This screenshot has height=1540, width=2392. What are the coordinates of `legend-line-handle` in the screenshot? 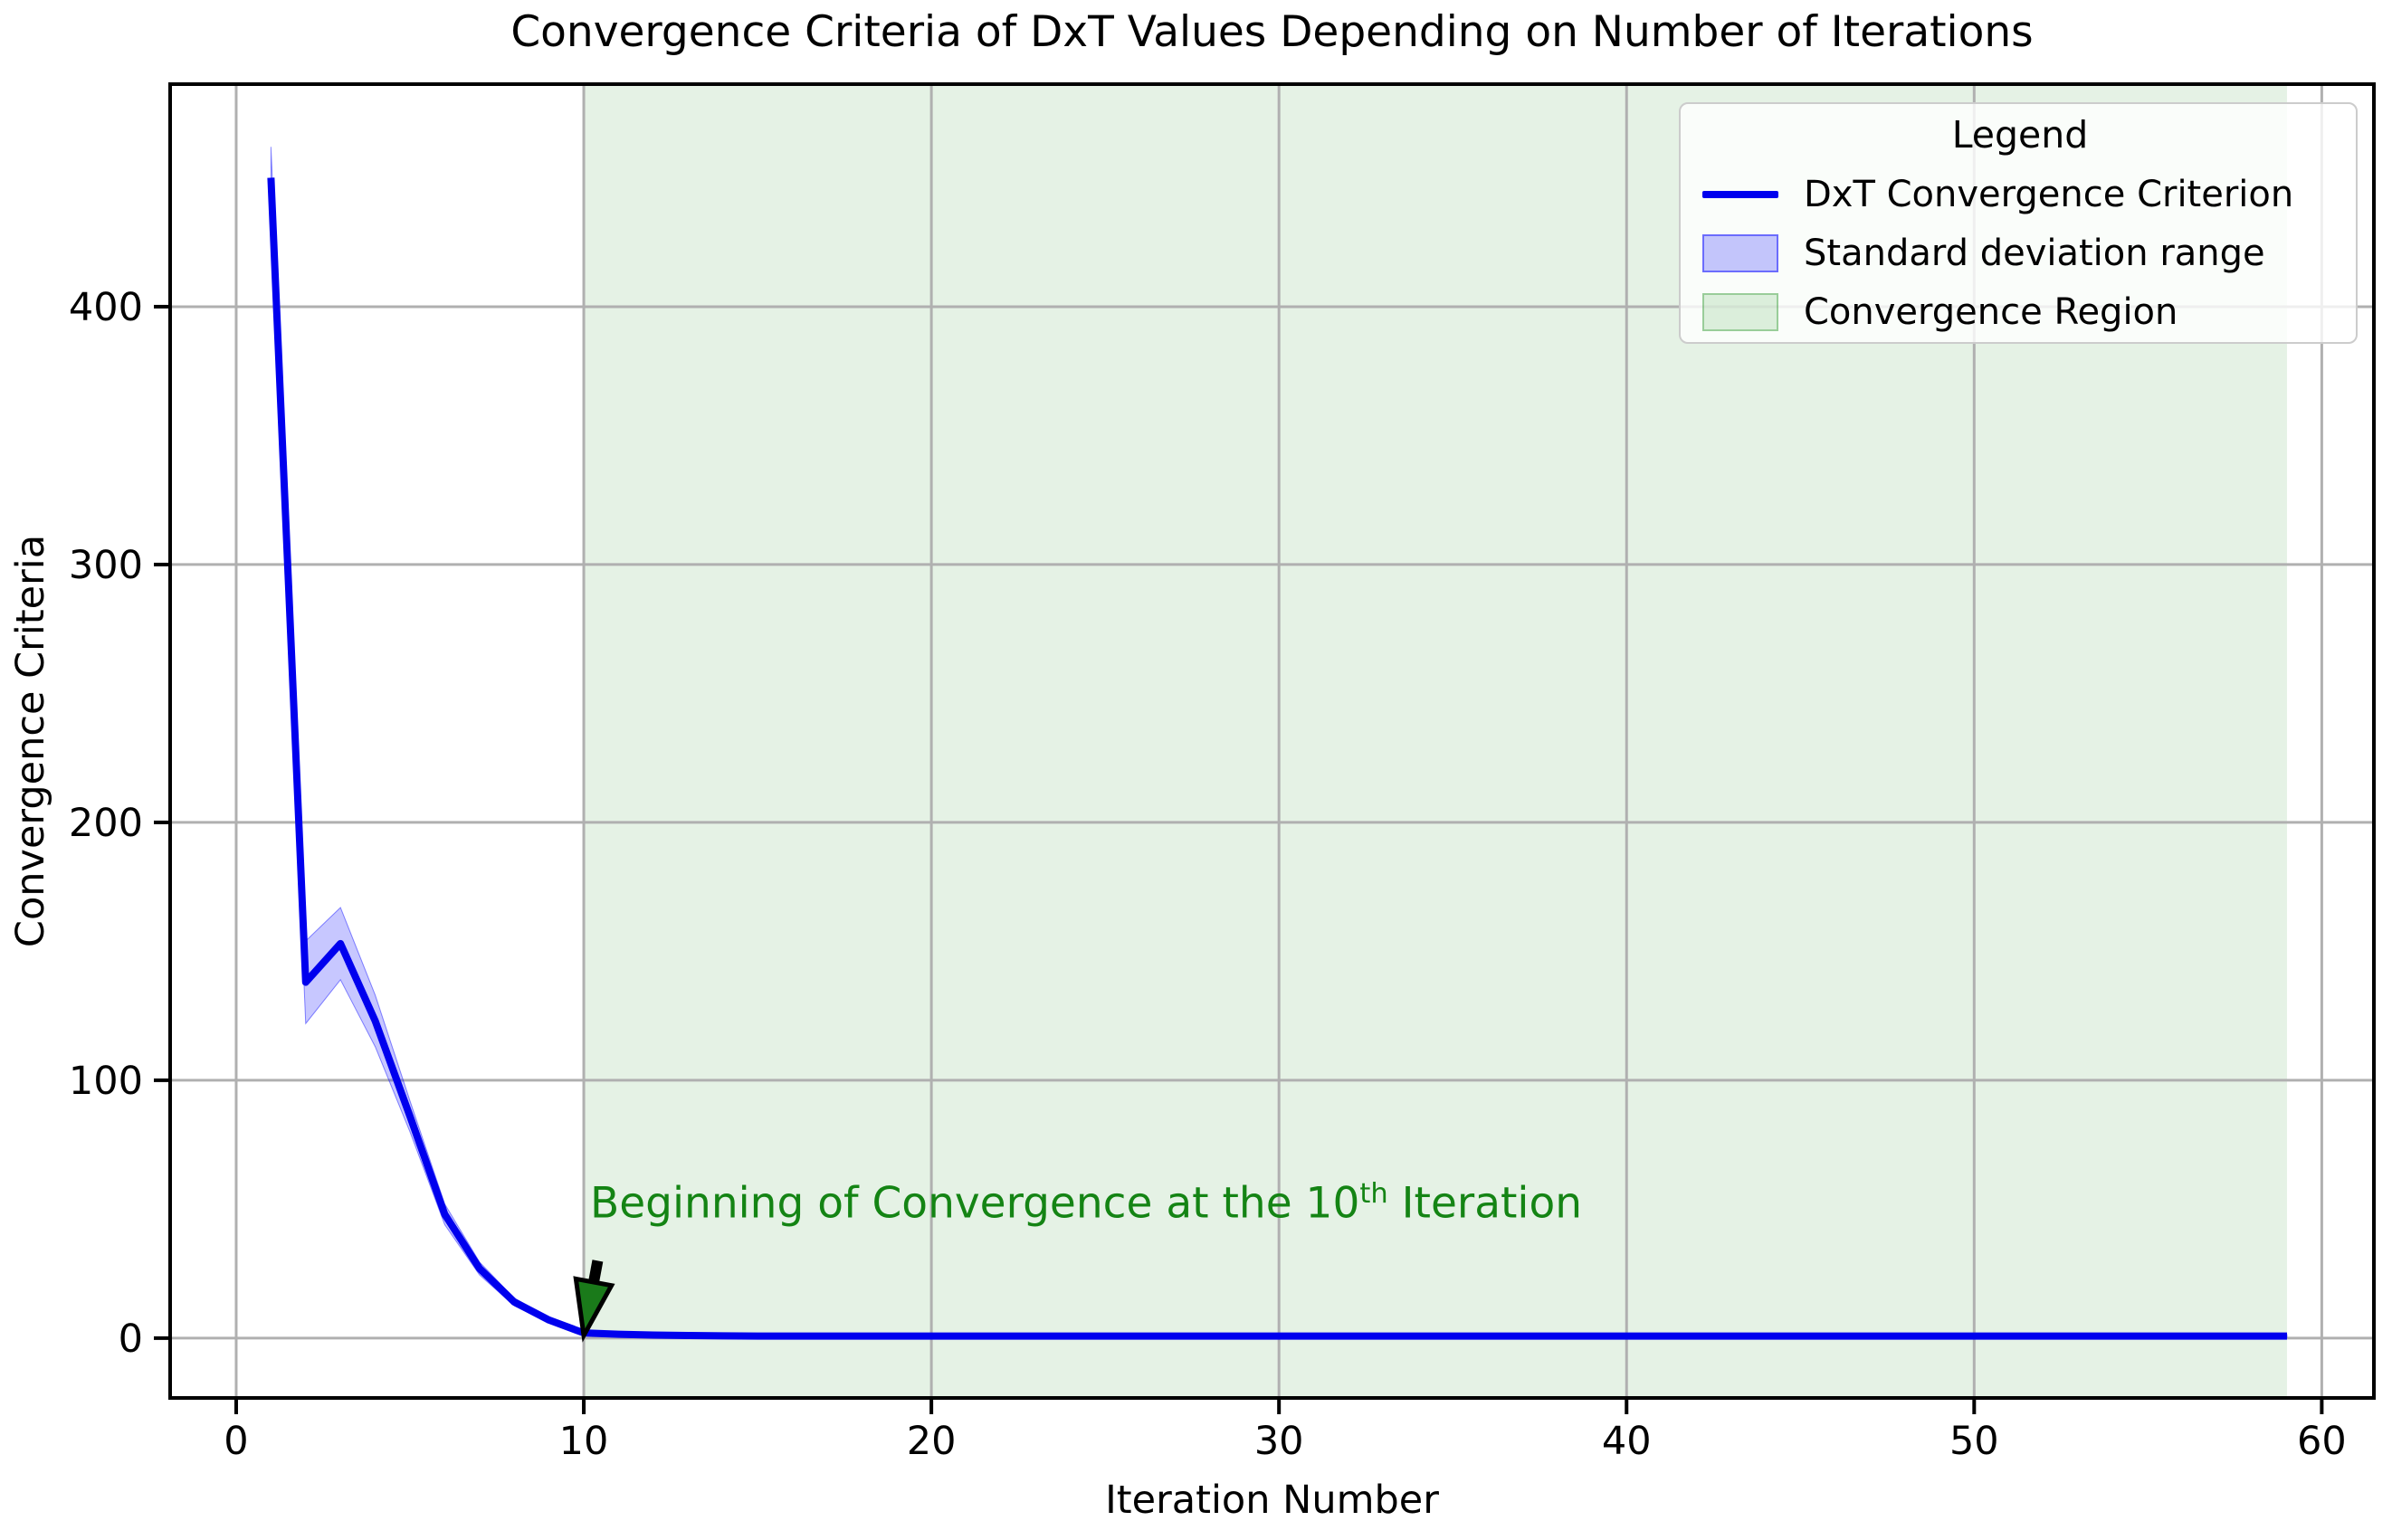 It's located at (1740, 195).